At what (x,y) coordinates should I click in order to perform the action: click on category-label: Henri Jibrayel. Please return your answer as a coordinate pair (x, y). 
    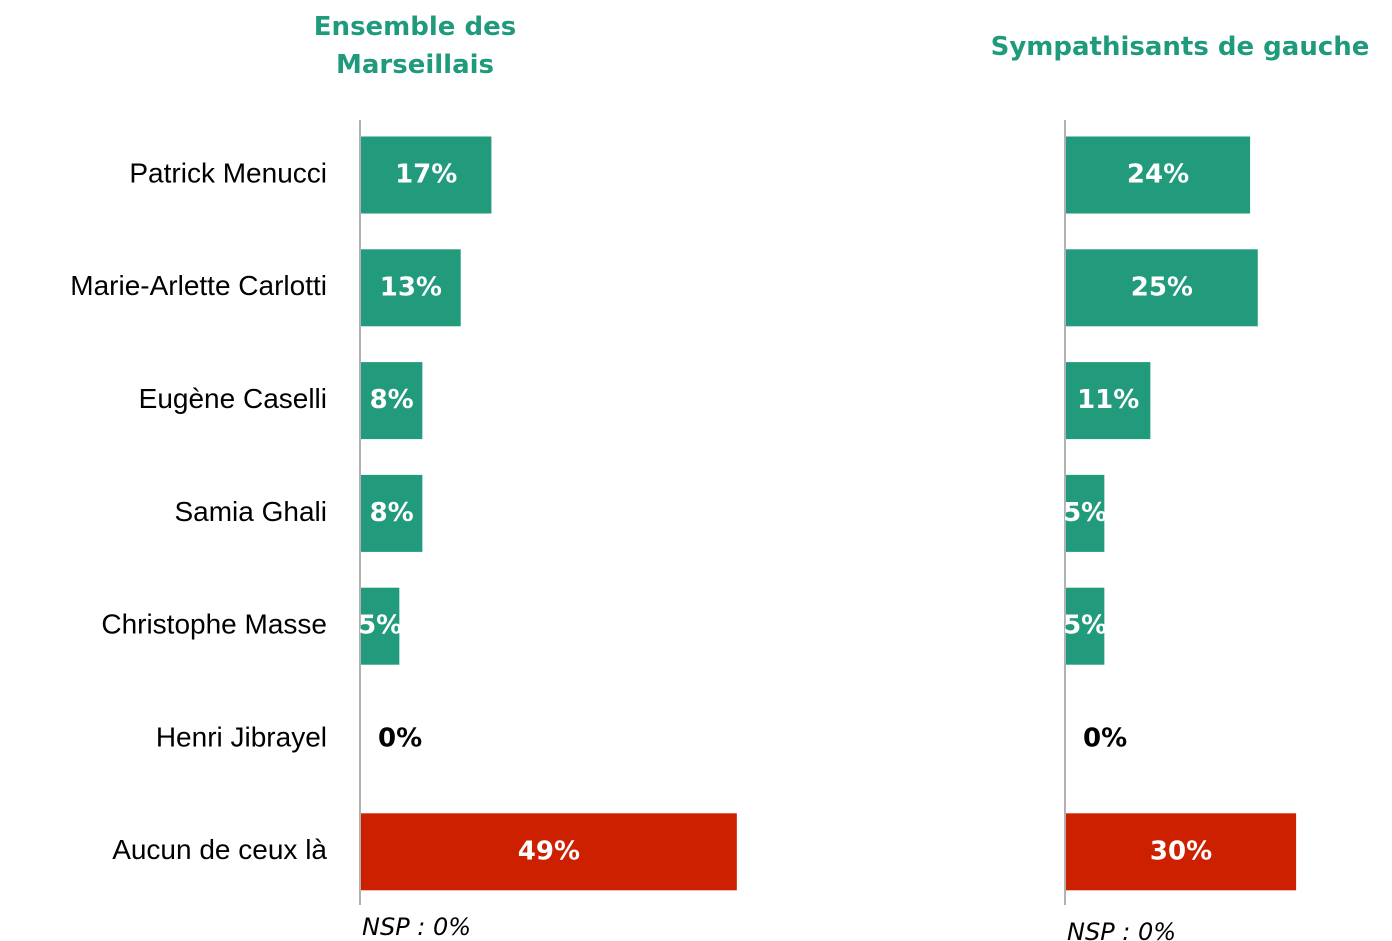
    Looking at the image, I should click on (241, 736).